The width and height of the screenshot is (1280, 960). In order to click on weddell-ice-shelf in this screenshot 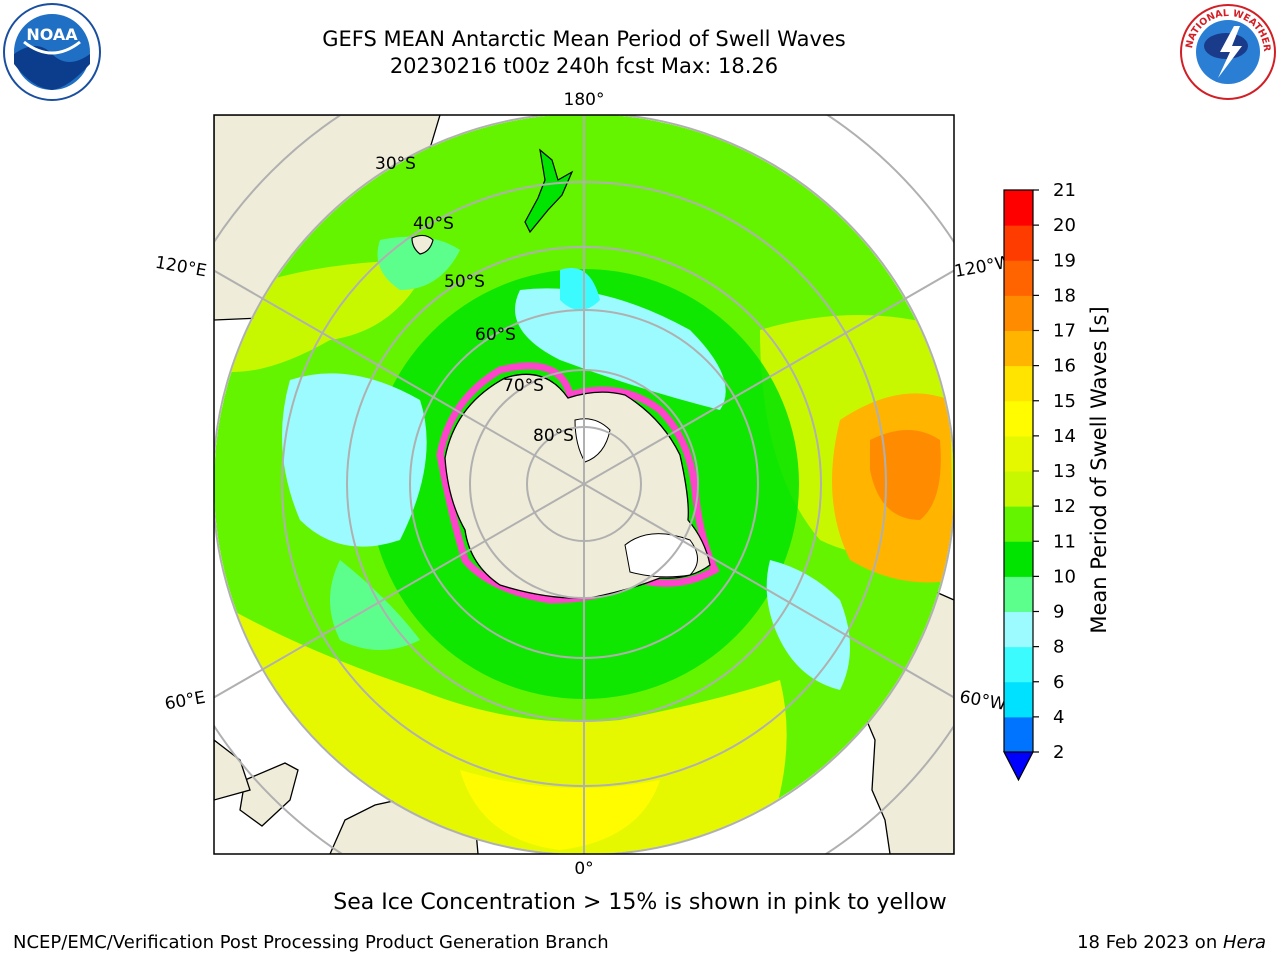, I will do `click(661, 555)`.